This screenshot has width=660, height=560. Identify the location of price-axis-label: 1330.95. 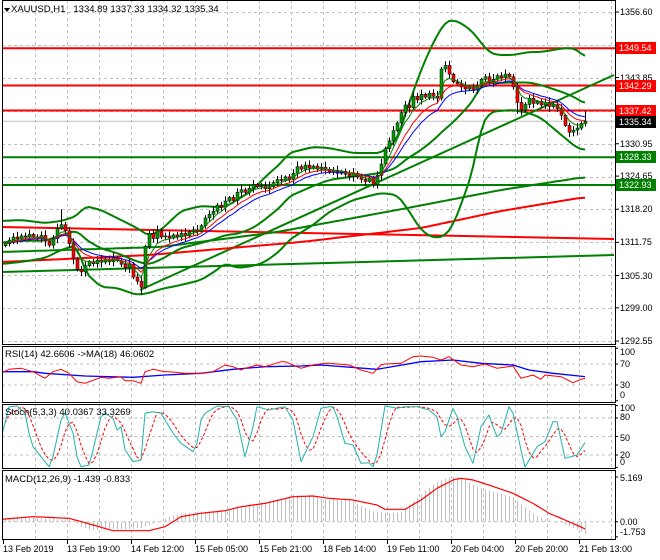
(636, 144).